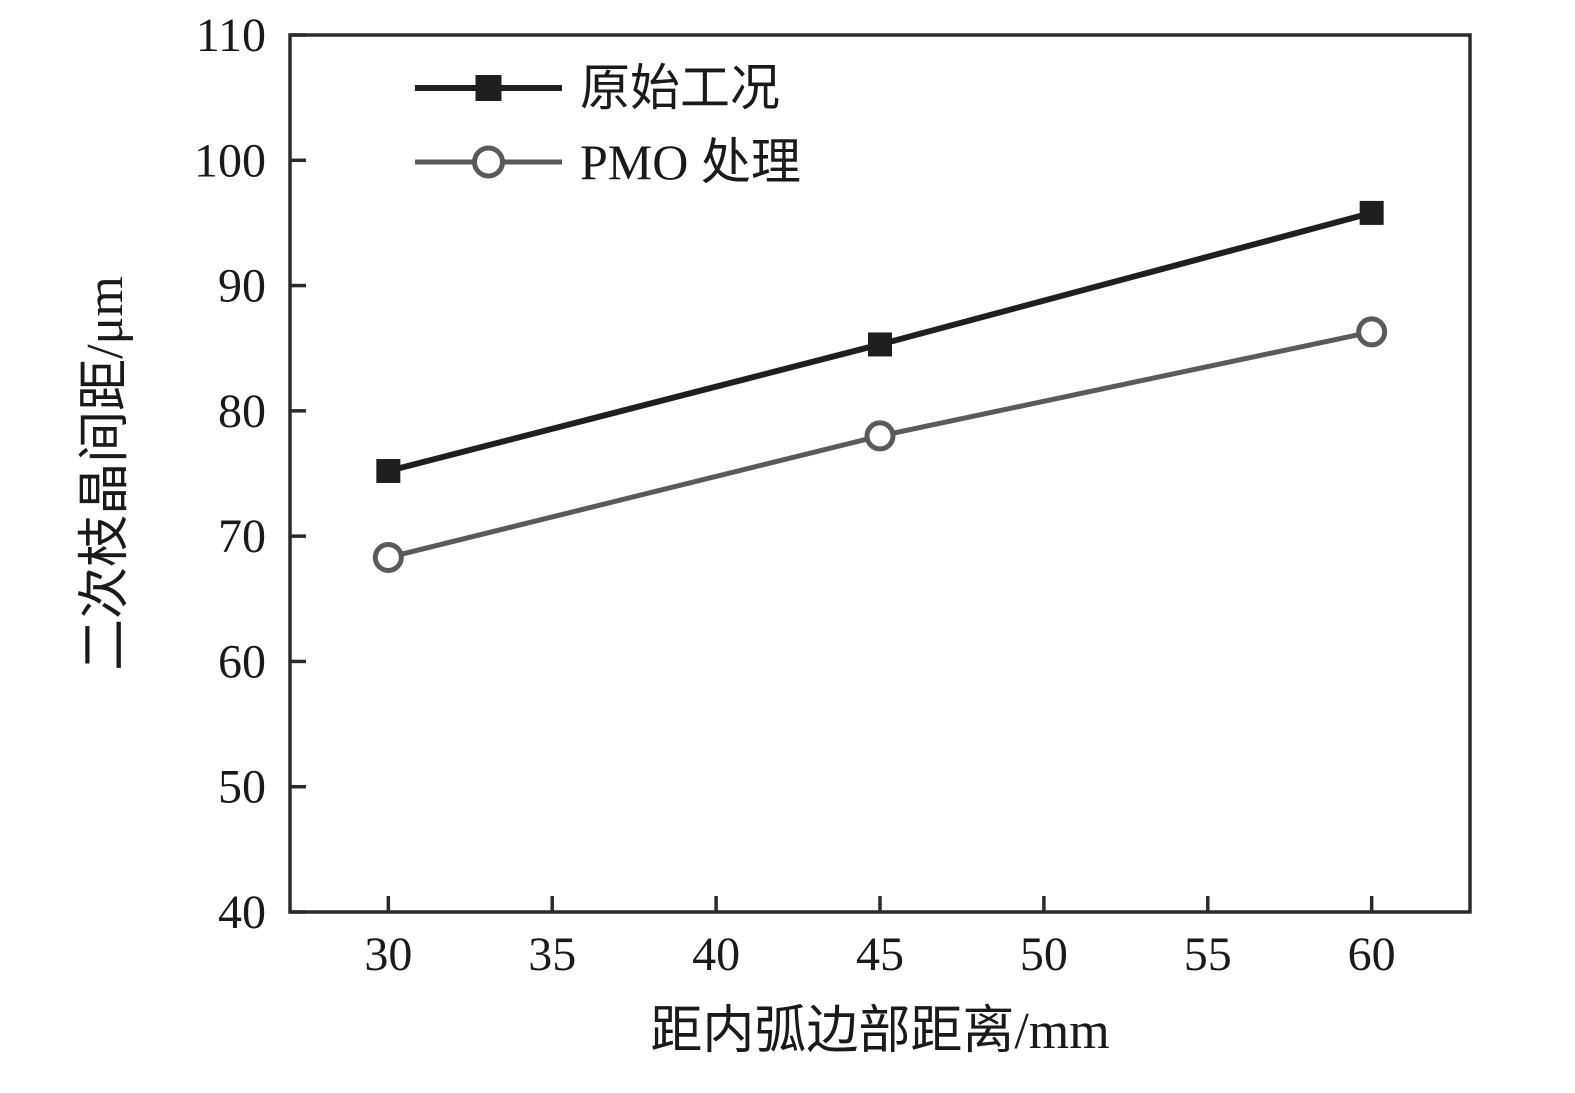 The height and width of the screenshot is (1093, 1575). Describe the element at coordinates (1372, 954) in the screenshot. I see `x-tick-label: 60` at that location.